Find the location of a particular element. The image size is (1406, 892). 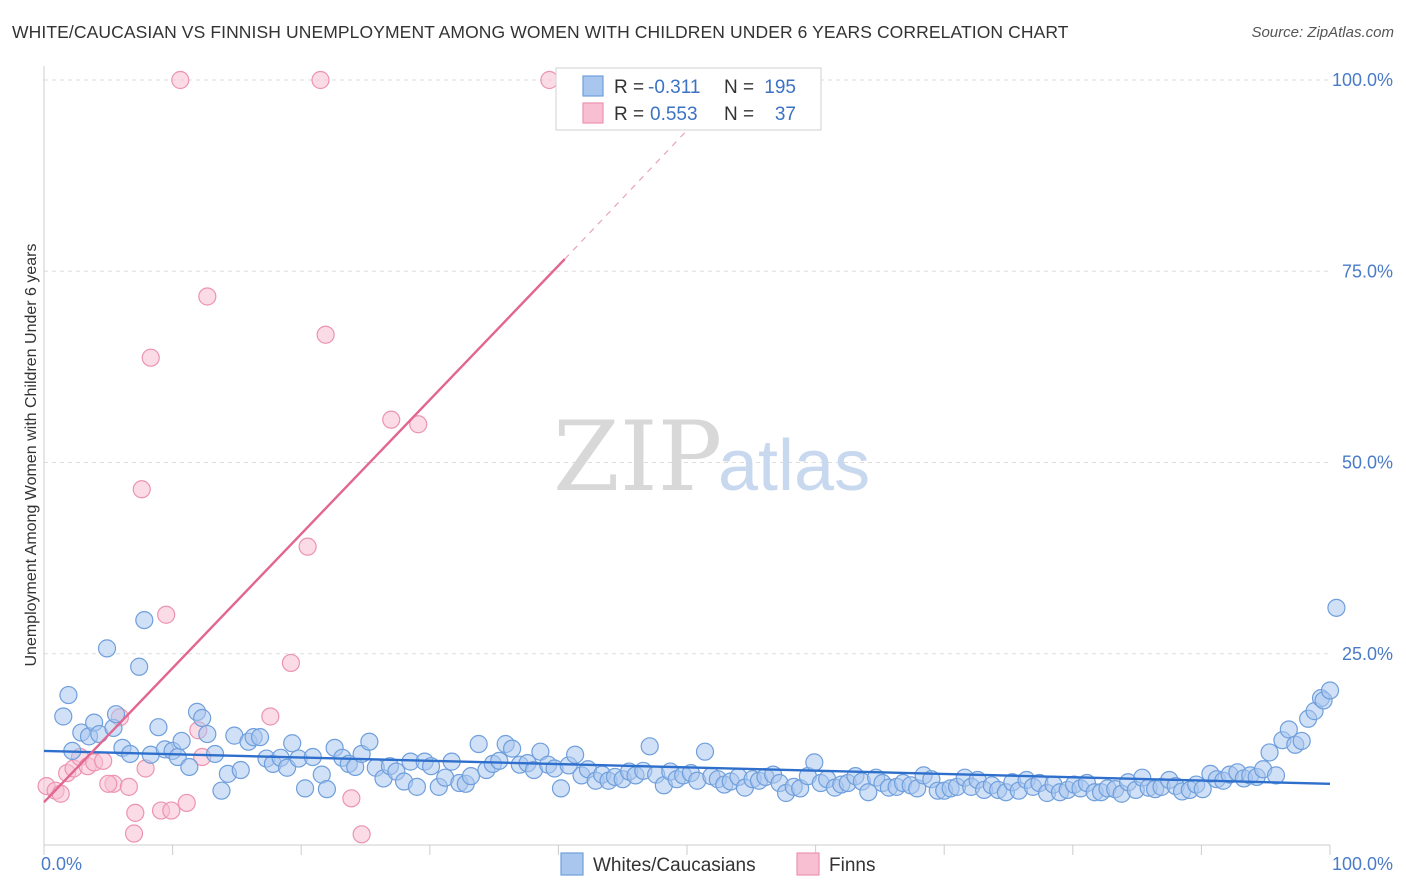

legend-r-label-finns: R = is located at coordinates (629, 114).